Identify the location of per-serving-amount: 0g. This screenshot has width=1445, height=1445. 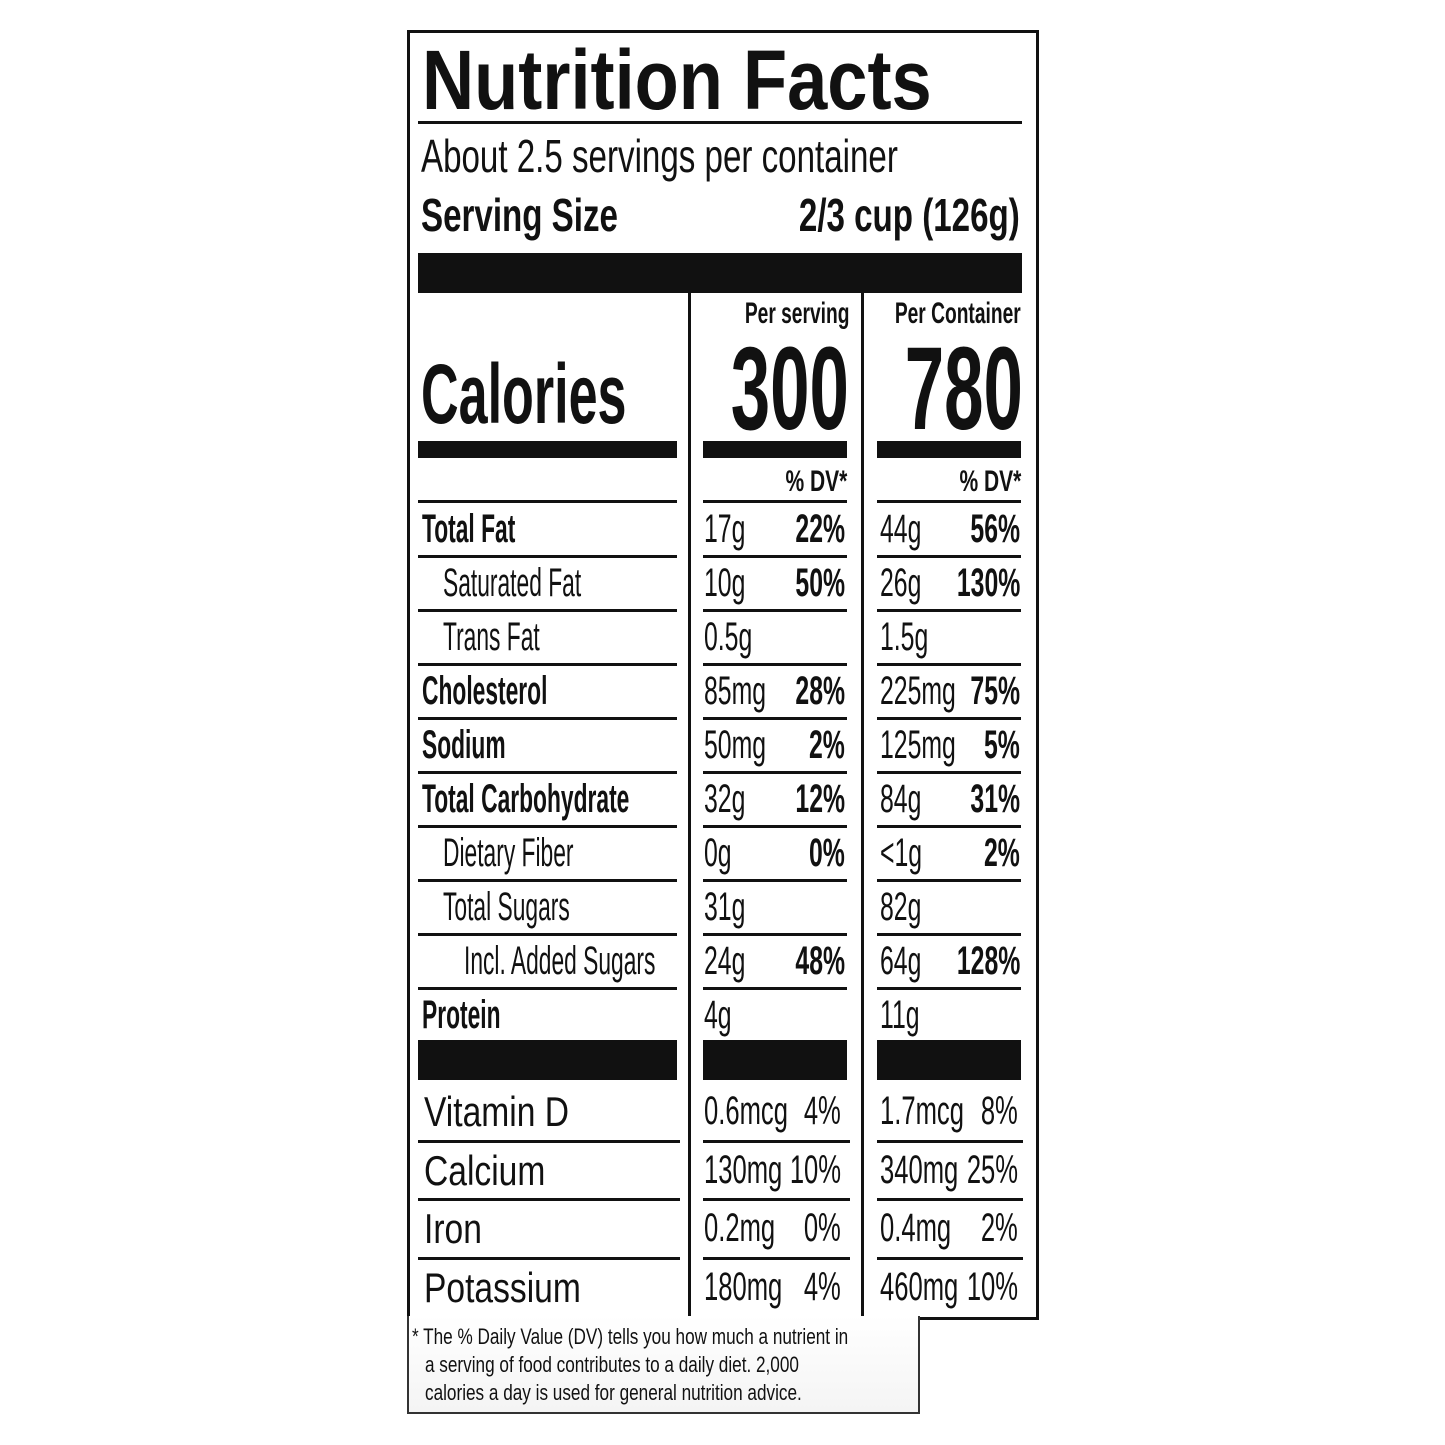
(718, 853).